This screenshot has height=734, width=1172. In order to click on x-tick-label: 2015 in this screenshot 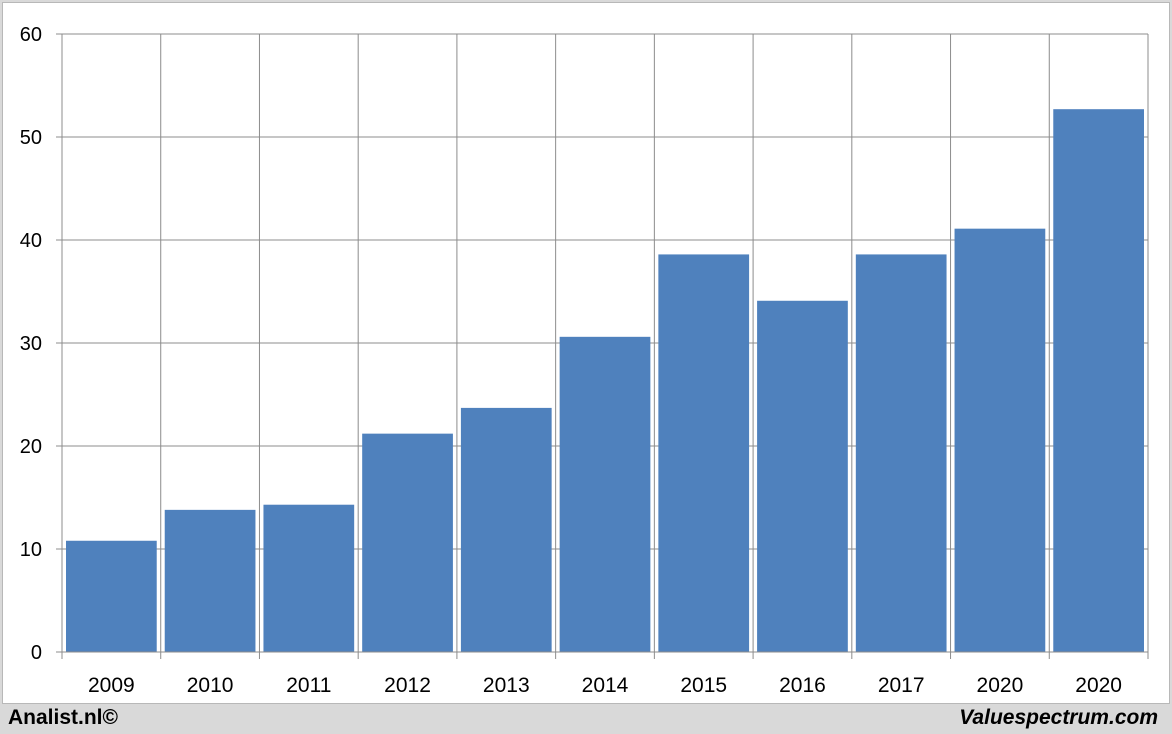, I will do `click(703, 685)`.